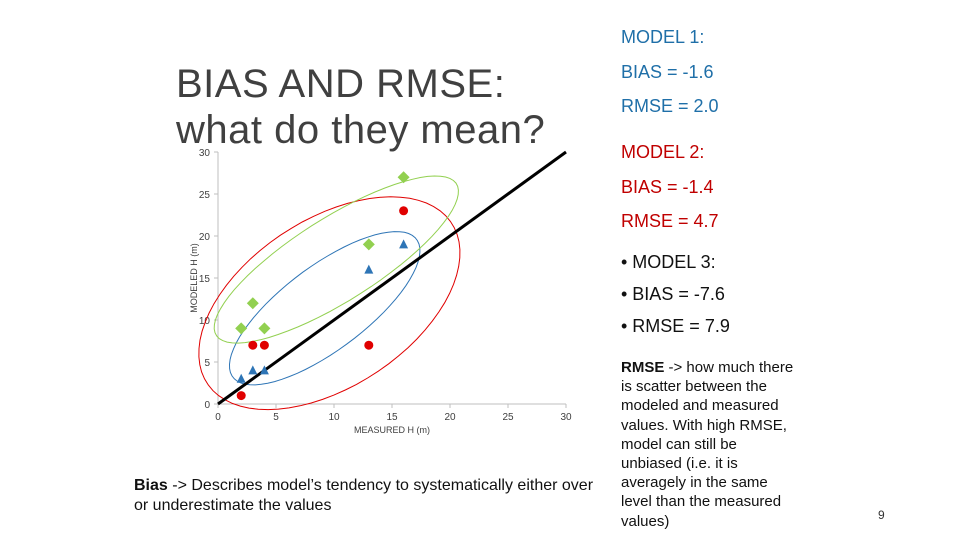  Describe the element at coordinates (881, 515) in the screenshot. I see `page-number: 9` at that location.